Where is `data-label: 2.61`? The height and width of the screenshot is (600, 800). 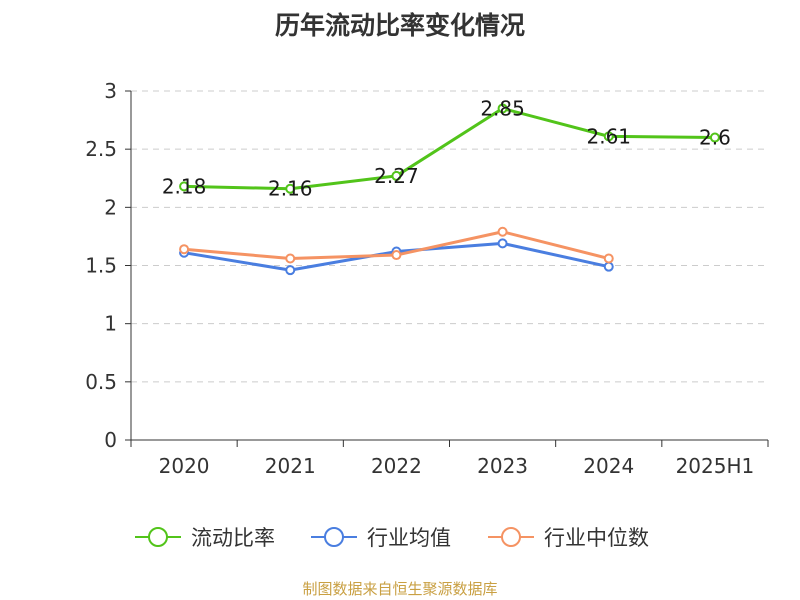
data-label: 2.61 is located at coordinates (608, 136).